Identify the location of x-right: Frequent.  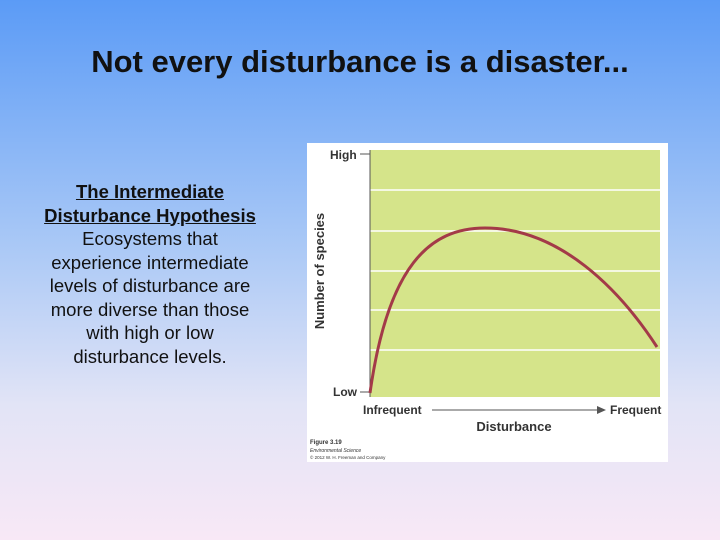
(635, 410).